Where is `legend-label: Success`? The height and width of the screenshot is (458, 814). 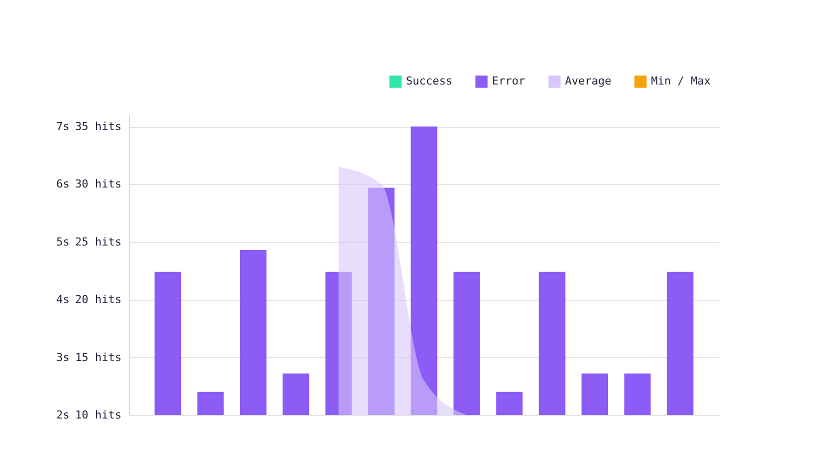
legend-label: Success is located at coordinates (429, 81).